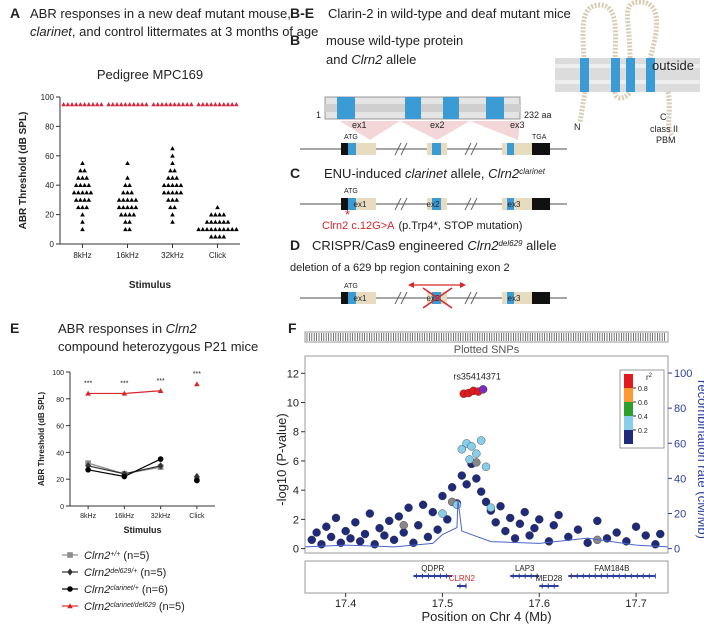  Describe the element at coordinates (296, 491) in the screenshot. I see `y-tick-label: 4` at that location.